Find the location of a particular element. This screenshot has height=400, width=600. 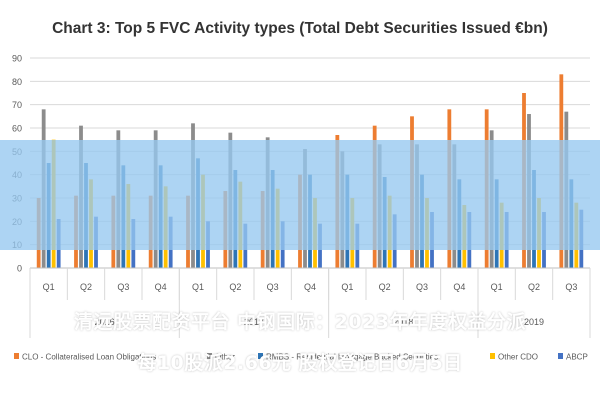

year-group-label: 2019 is located at coordinates (534, 322).